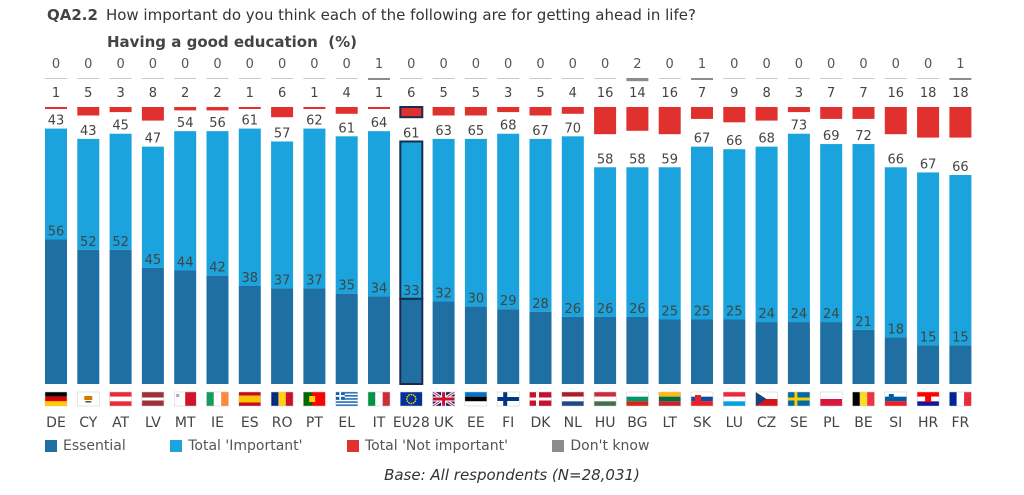 The image size is (1024, 495). Describe the element at coordinates (605, 309) in the screenshot. I see `essential-label-hu: 26` at that location.